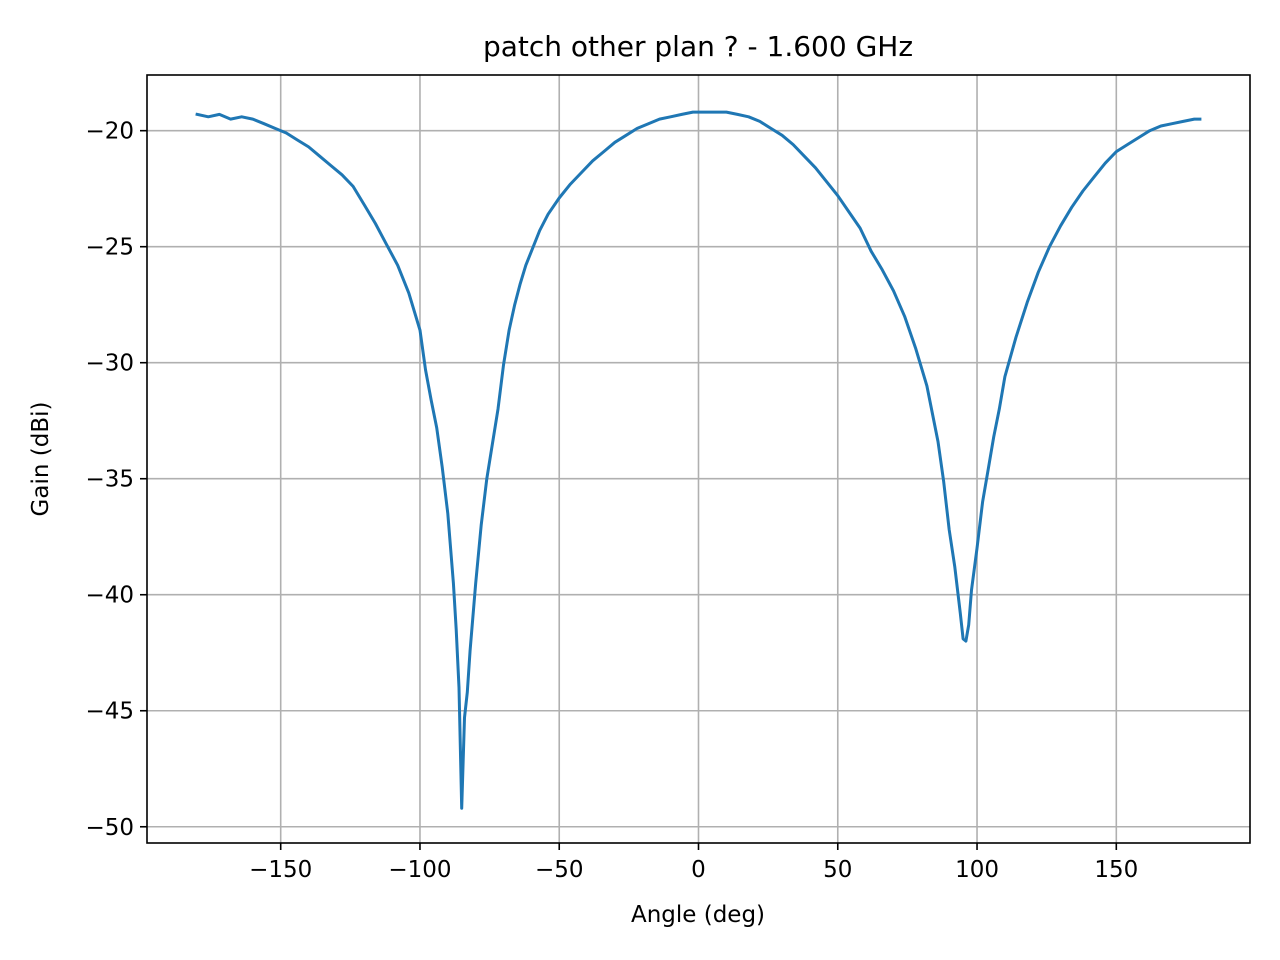 This screenshot has height=960, width=1280. I want to click on chart-title: patch other plan ? - 1.600 GHz, so click(698, 46).